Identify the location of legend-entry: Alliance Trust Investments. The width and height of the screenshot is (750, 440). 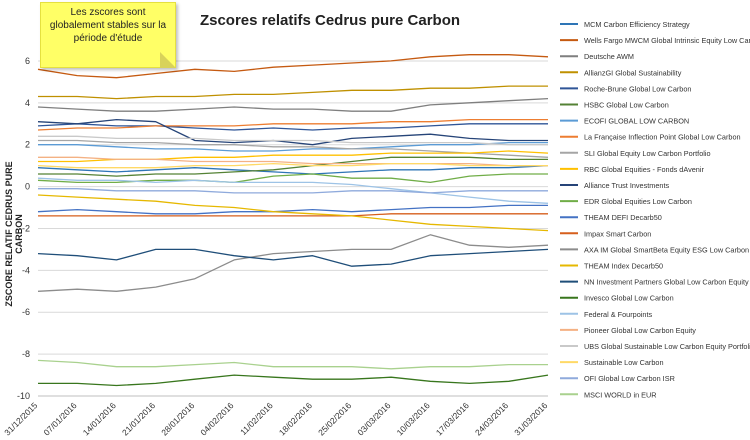
(627, 185).